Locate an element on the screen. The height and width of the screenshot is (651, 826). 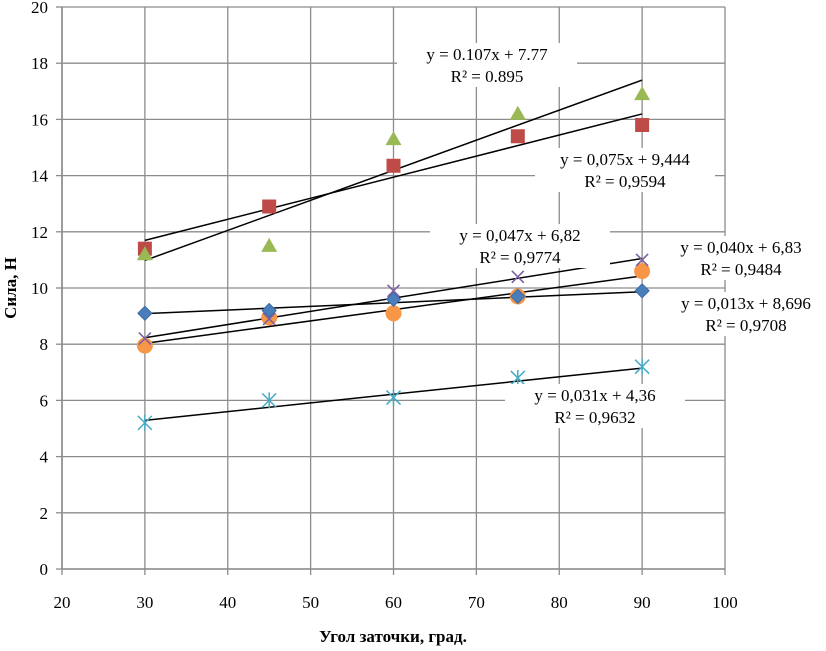
x-tick-label: 100 is located at coordinates (725, 602).